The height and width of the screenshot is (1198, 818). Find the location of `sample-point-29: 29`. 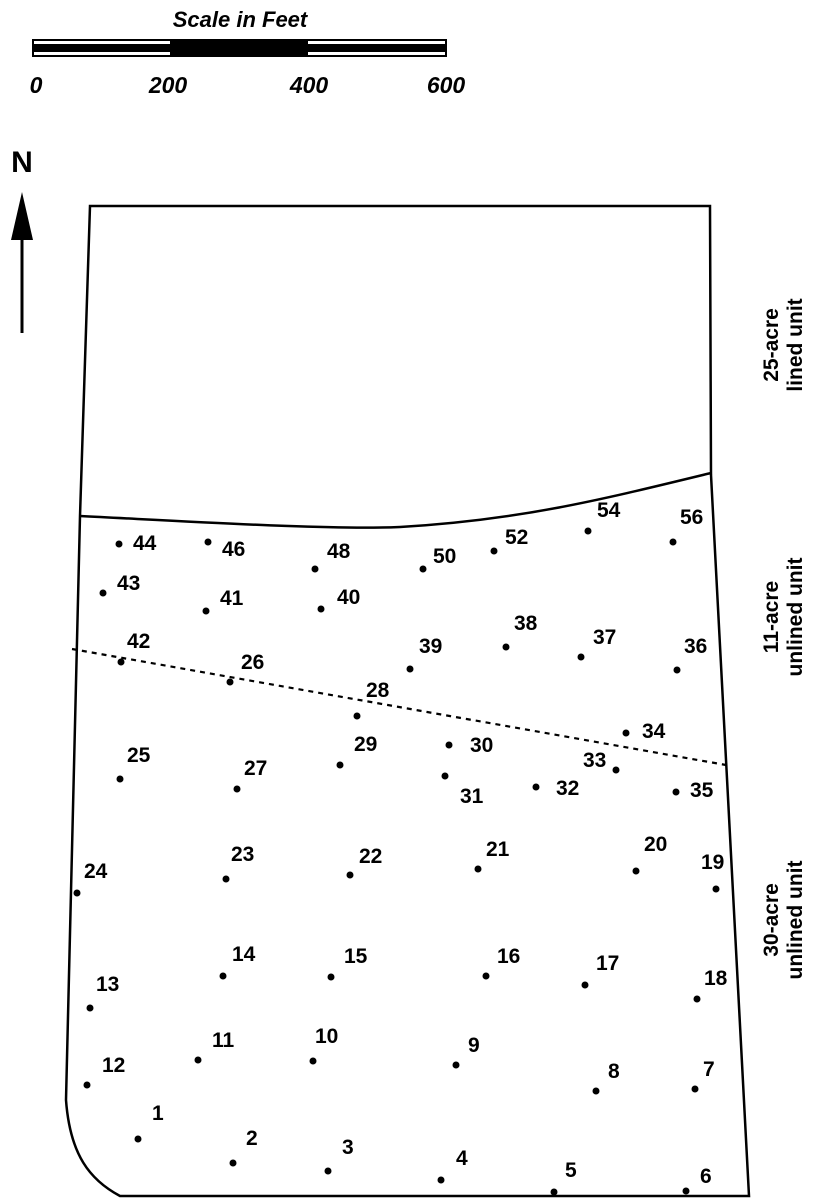

sample-point-29: 29 is located at coordinates (356, 751).